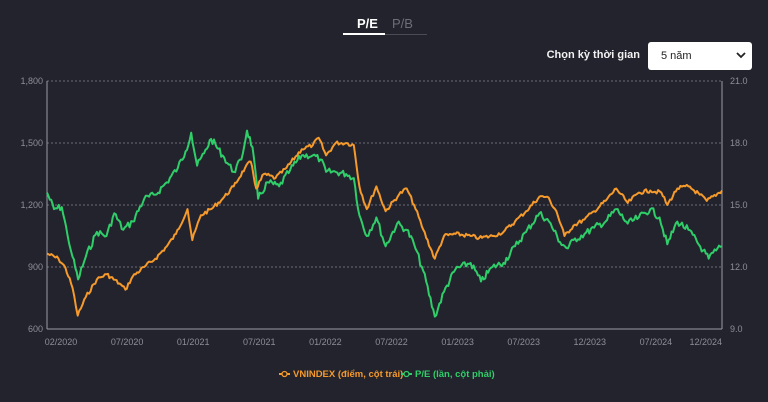  Describe the element at coordinates (35, 329) in the screenshot. I see `y-left-tick-label: 600` at that location.